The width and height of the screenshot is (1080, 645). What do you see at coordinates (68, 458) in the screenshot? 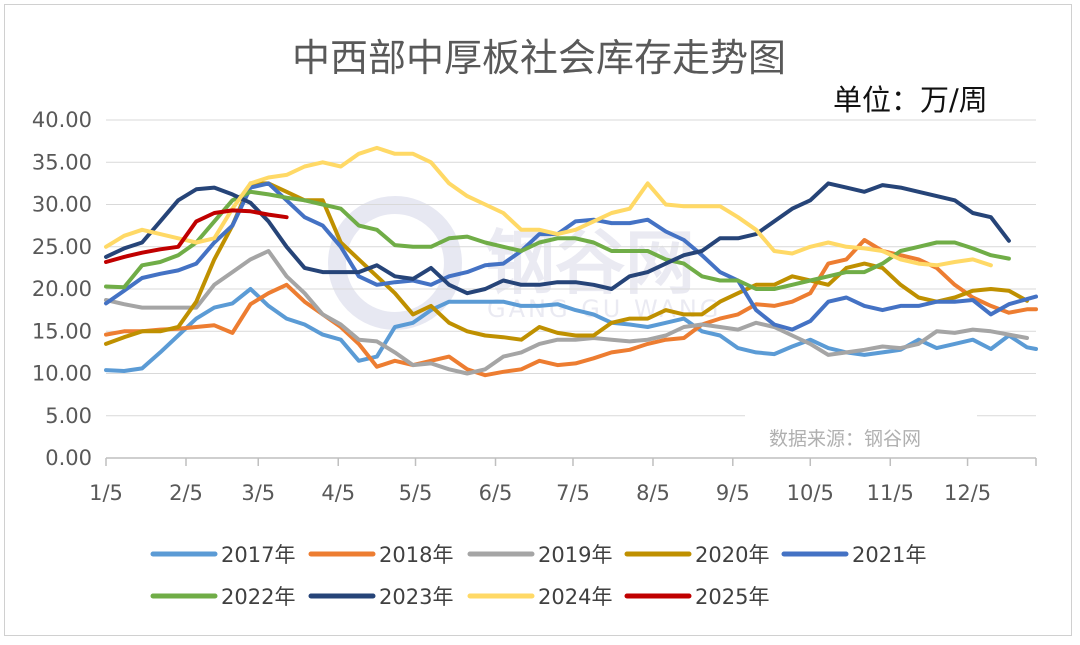
I see `y-tick-label: 0.00` at bounding box center [68, 458].